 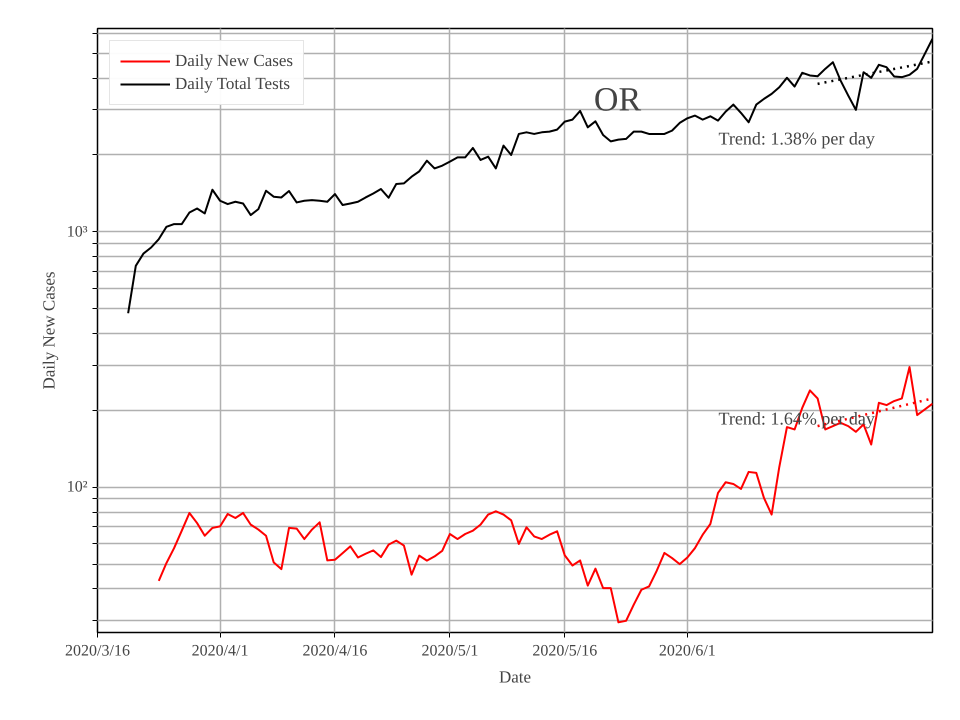 I want to click on y-tick-label: 10³, so click(x=77, y=231).